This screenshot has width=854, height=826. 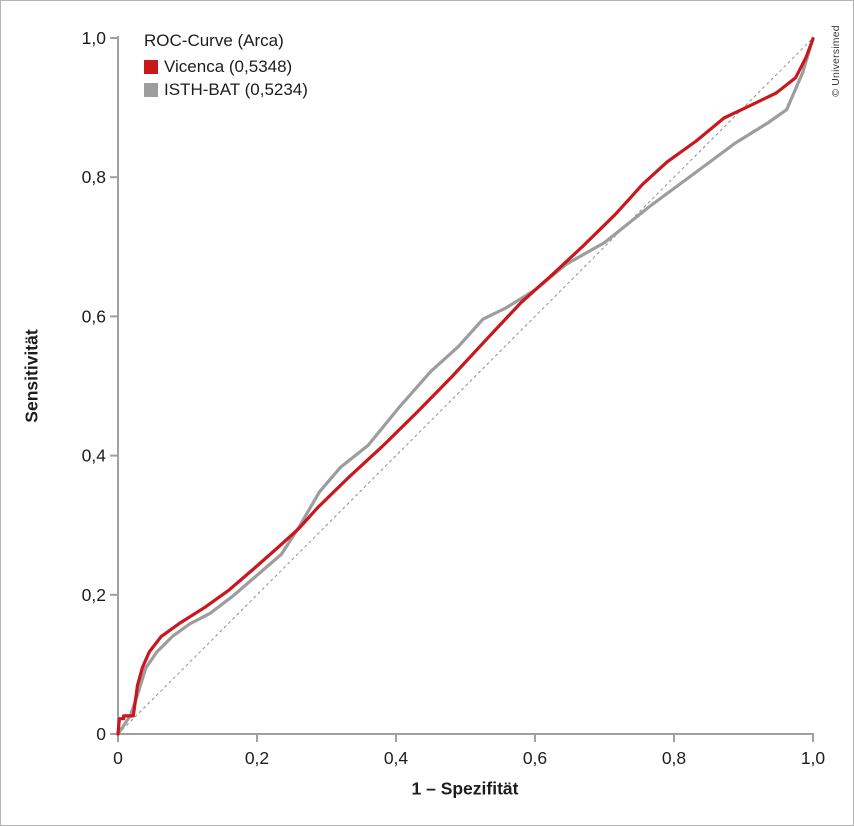 What do you see at coordinates (151, 89) in the screenshot?
I see `isth-bat-color-swatch` at bounding box center [151, 89].